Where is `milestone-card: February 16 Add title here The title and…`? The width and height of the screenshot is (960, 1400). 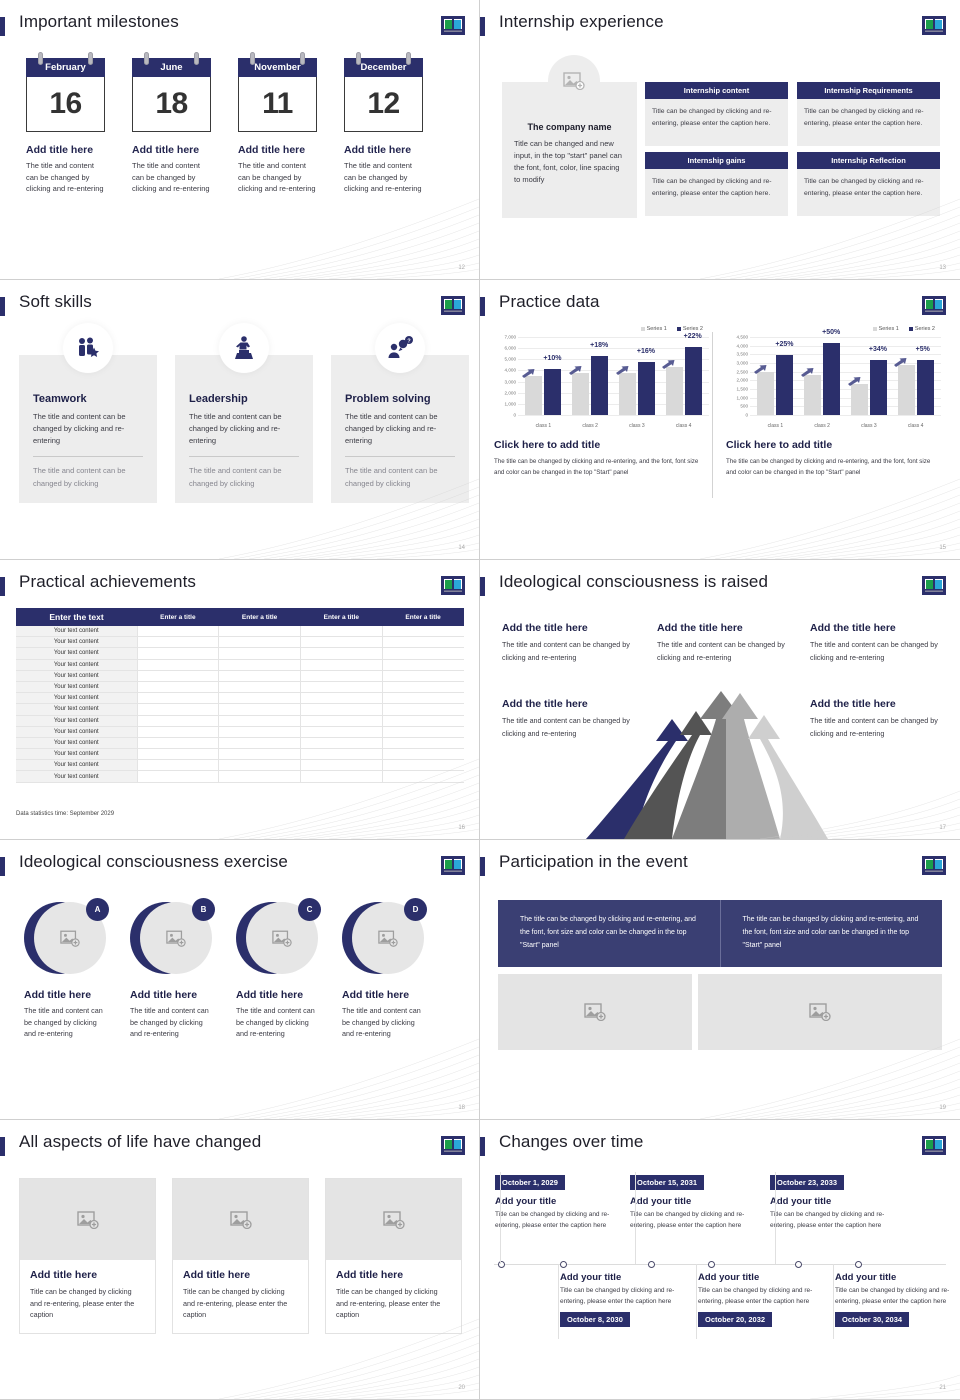
milestone-card: February 16 Add title here The title and… is located at coordinates (65, 123).